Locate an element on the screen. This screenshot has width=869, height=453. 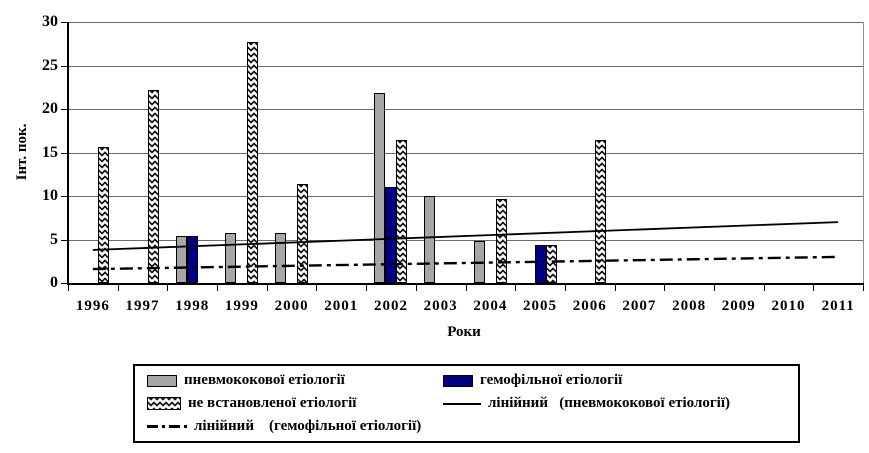
x-tick-label: 2004 is located at coordinates (490, 306).